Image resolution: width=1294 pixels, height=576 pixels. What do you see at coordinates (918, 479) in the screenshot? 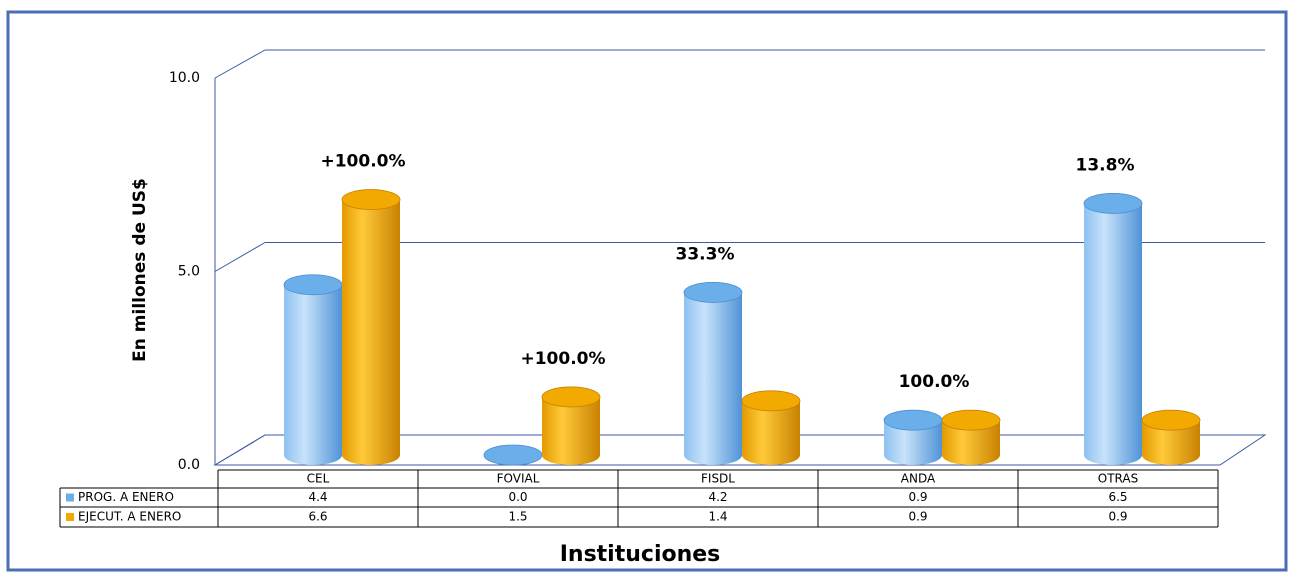
I see `x-tick-label: ANDA` at bounding box center [918, 479].